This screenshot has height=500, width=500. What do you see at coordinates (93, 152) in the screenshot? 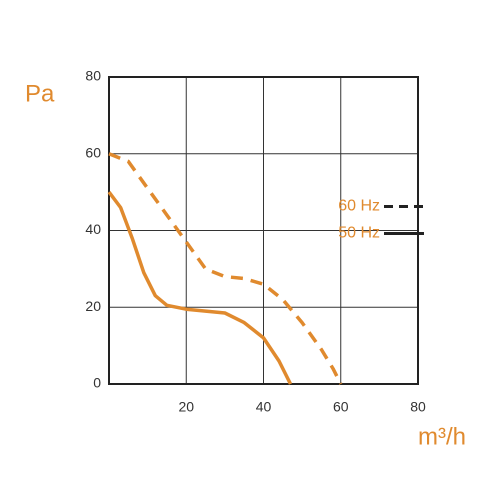
I see `y-tick-label: 60` at bounding box center [93, 152].